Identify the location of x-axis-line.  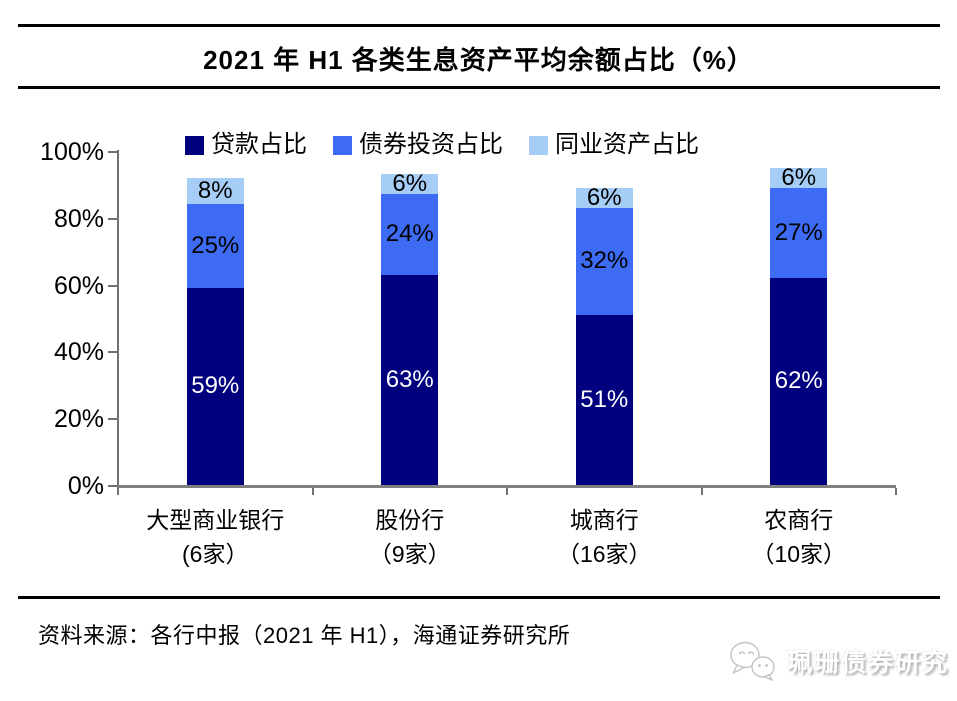
(507, 486).